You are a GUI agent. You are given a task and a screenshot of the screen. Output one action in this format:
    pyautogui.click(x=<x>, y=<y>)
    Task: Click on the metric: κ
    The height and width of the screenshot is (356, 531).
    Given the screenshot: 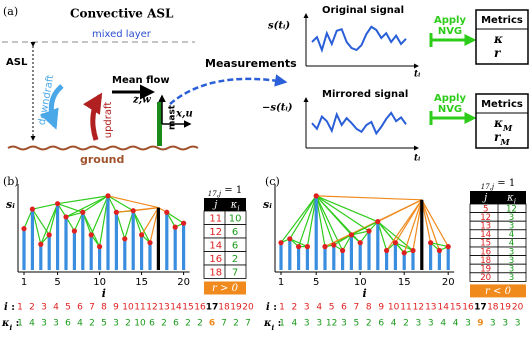 What is the action you would take?
    pyautogui.click(x=498, y=39)
    